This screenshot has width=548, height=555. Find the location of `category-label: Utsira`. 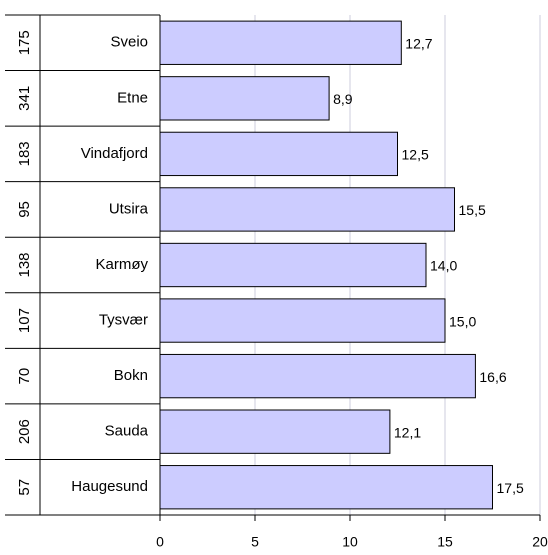

category-label: Utsira is located at coordinates (129, 208).